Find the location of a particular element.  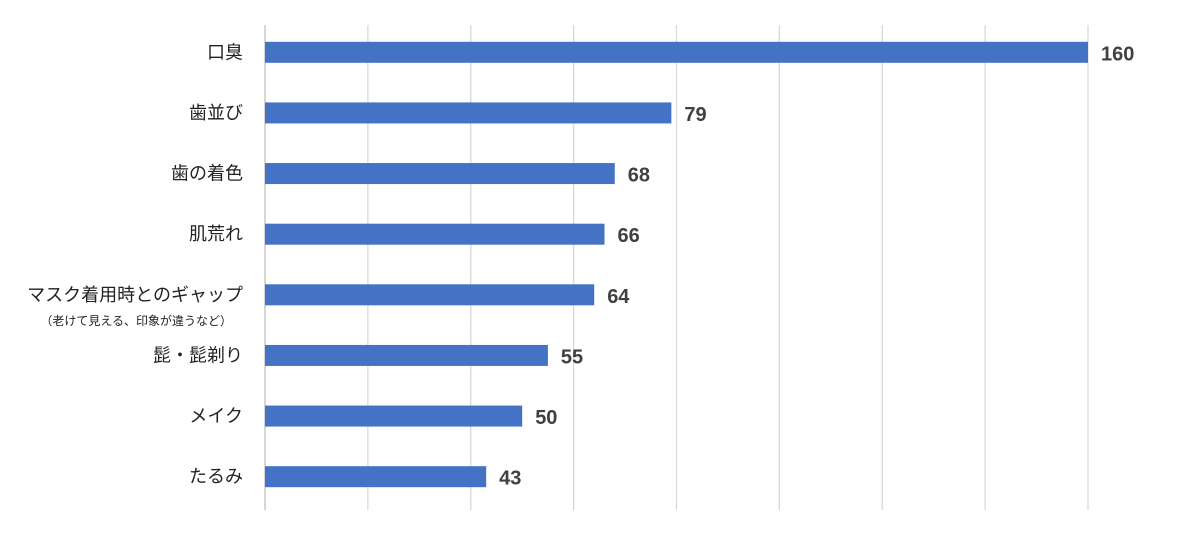

data-label: 50 is located at coordinates (546, 418).